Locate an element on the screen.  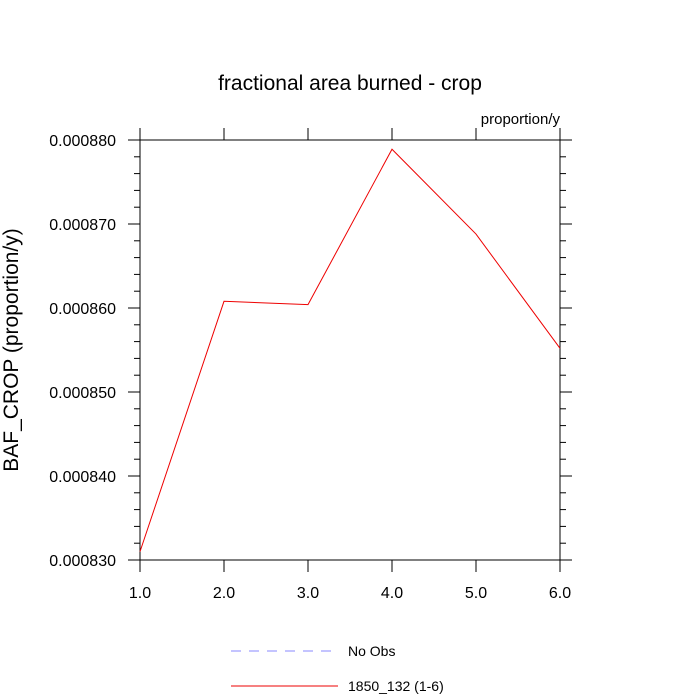
legend-label: No Obs is located at coordinates (371, 651).